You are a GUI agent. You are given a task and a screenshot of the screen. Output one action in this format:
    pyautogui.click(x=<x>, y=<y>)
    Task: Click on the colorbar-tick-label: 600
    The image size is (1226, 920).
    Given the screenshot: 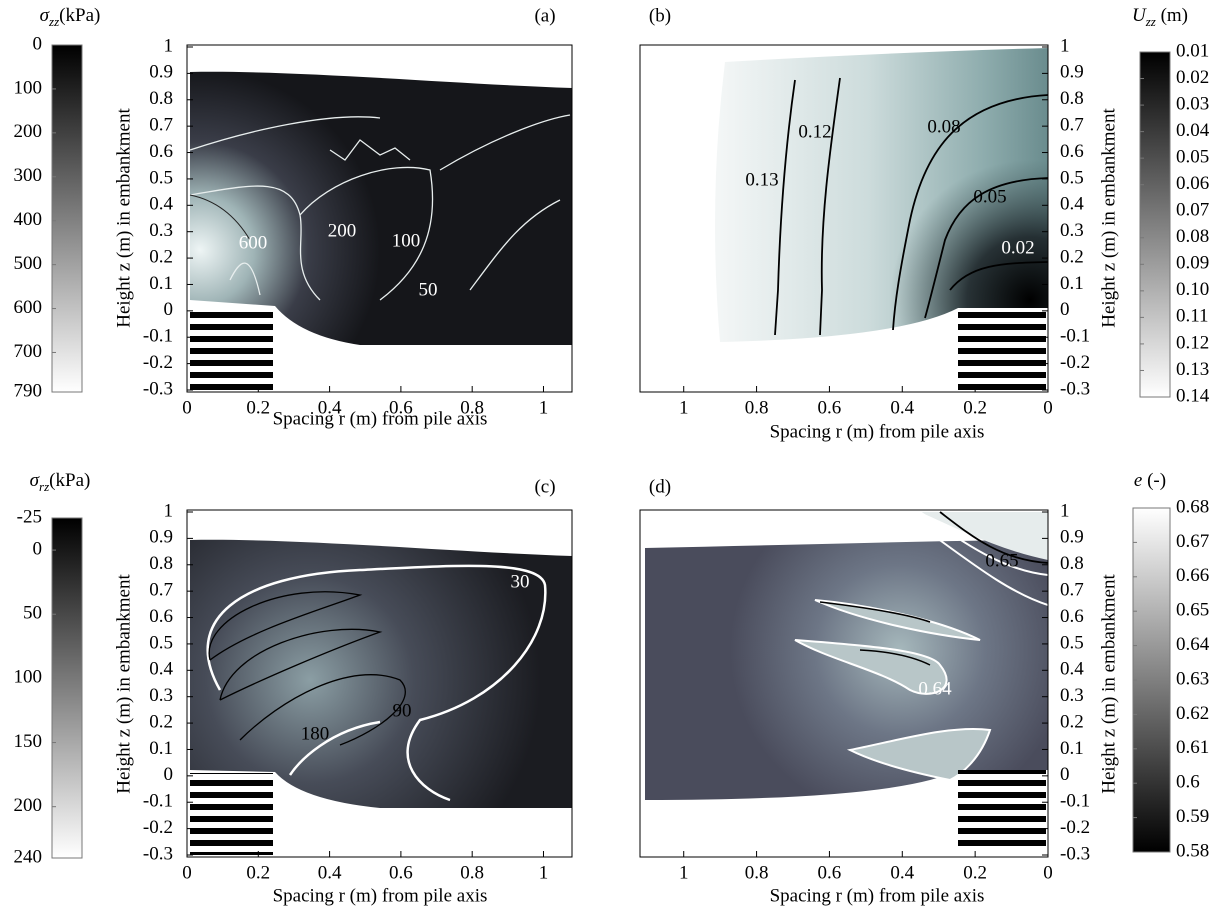 What is the action you would take?
    pyautogui.click(x=28, y=307)
    